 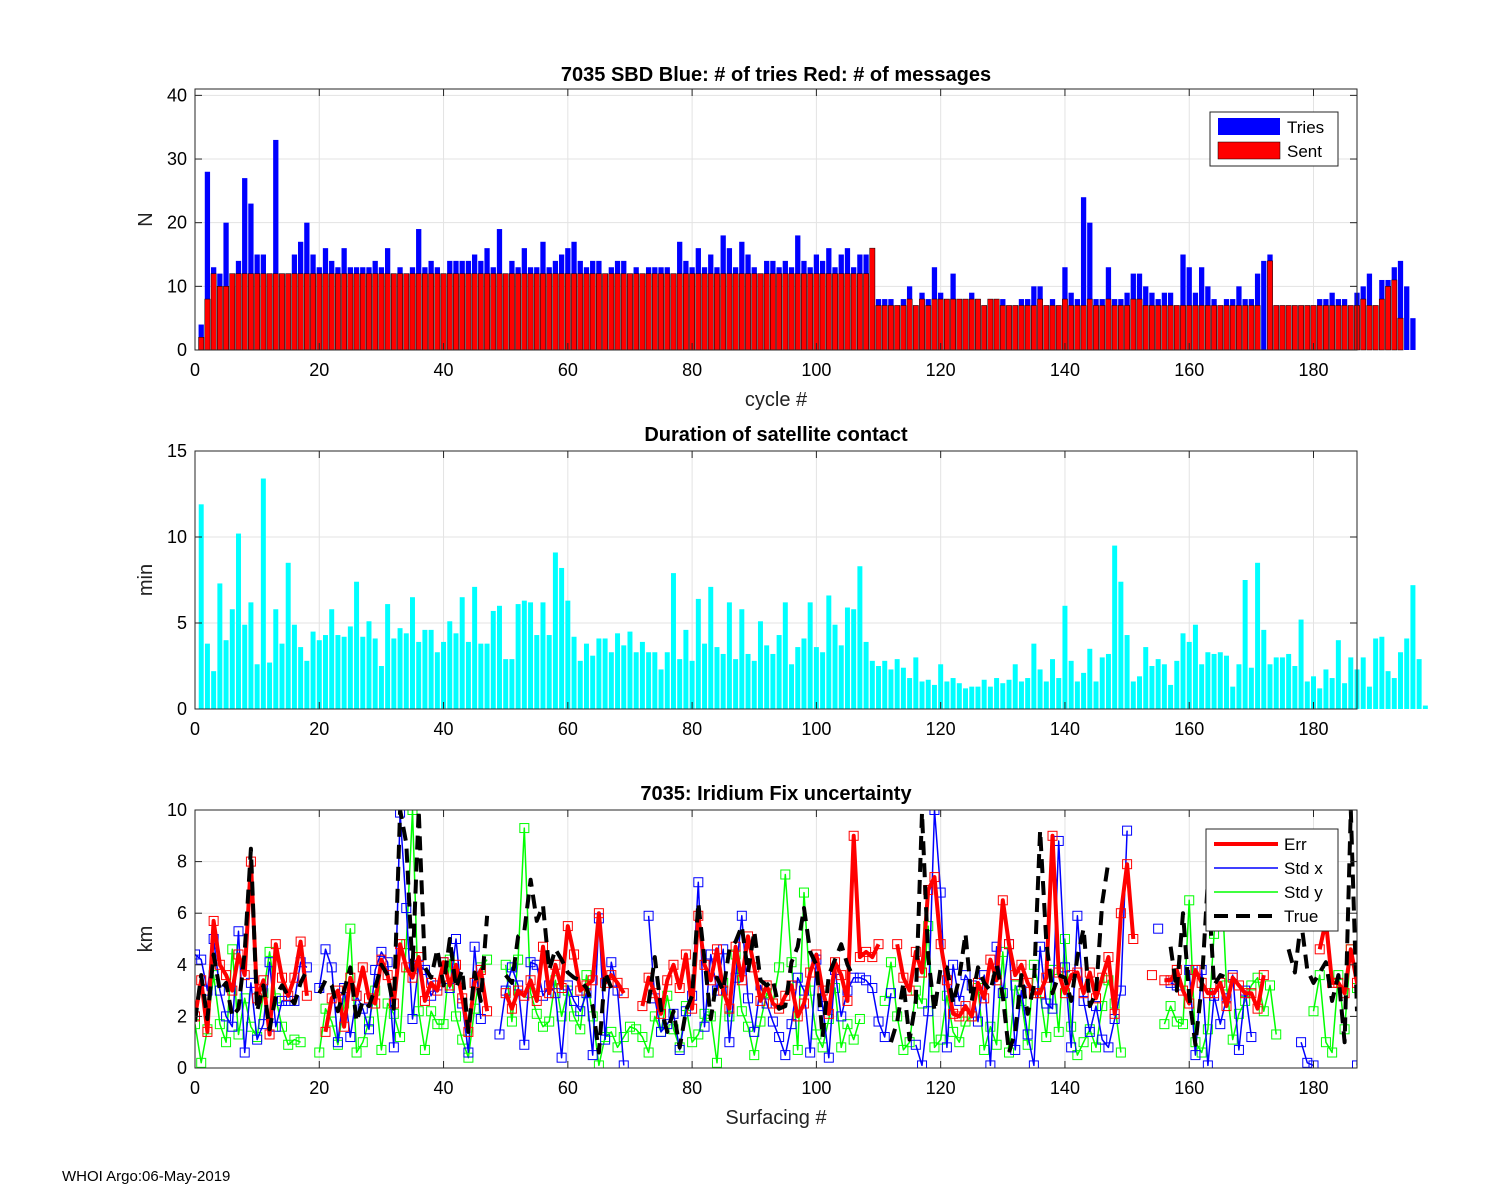 I want to click on x-tick-label: 80, so click(x=692, y=1088).